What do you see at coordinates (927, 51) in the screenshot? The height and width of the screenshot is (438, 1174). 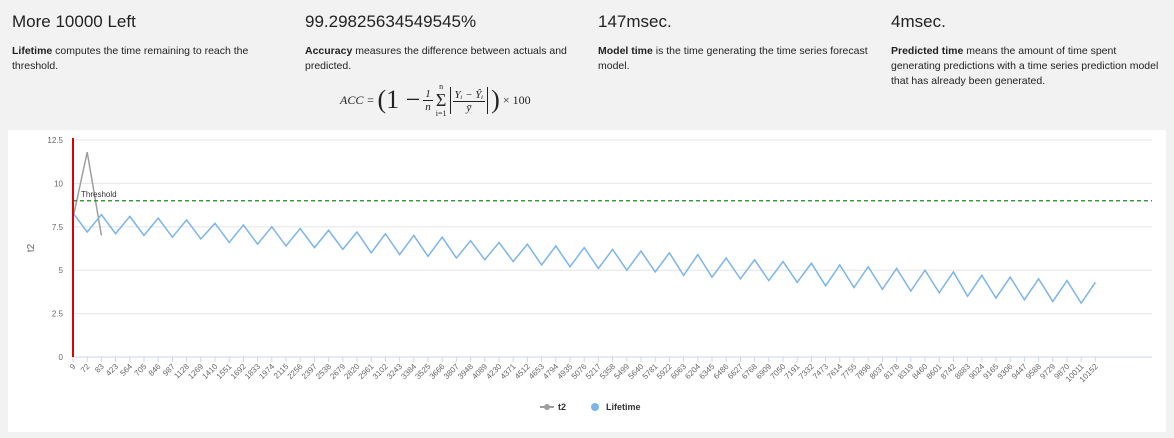 I see `card-lead: Predicted time` at bounding box center [927, 51].